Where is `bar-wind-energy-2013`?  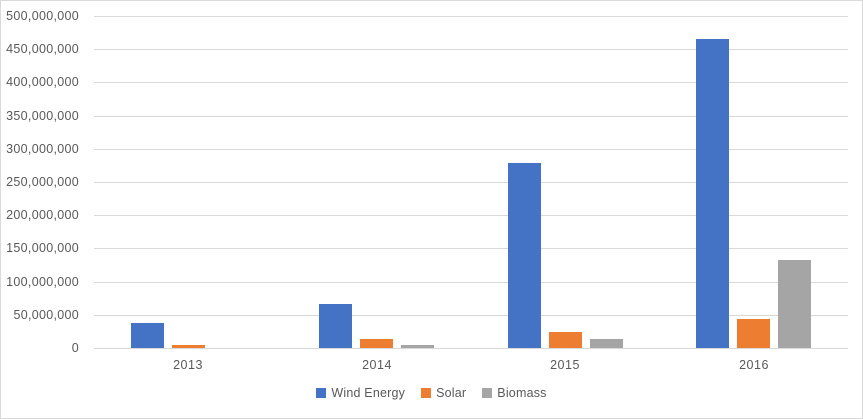
bar-wind-energy-2013 is located at coordinates (147, 335).